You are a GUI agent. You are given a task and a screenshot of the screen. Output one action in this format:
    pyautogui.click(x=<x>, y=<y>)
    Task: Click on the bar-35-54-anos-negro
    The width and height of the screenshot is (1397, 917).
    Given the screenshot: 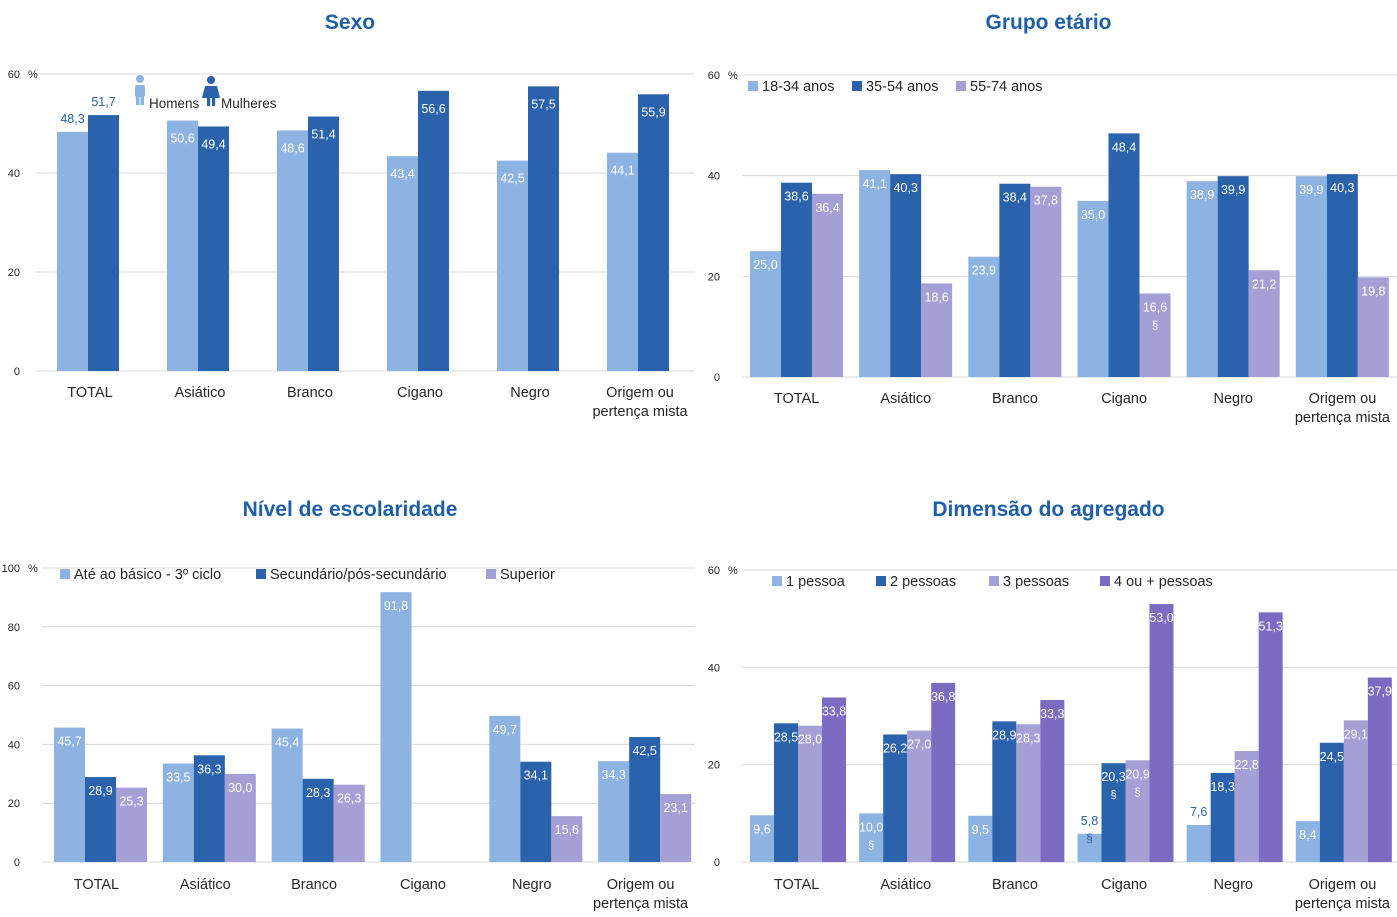 What is the action you would take?
    pyautogui.click(x=1233, y=276)
    